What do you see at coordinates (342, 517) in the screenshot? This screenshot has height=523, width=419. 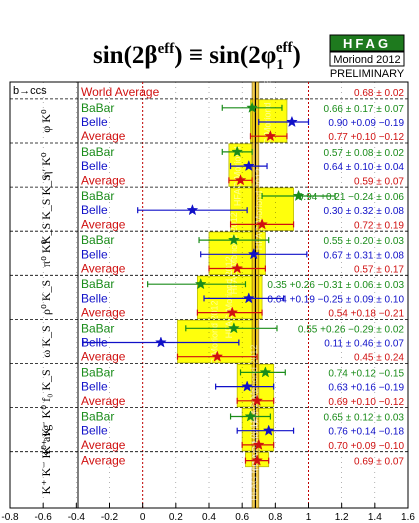 I see `x-tick-label: 1.2` at bounding box center [342, 517].